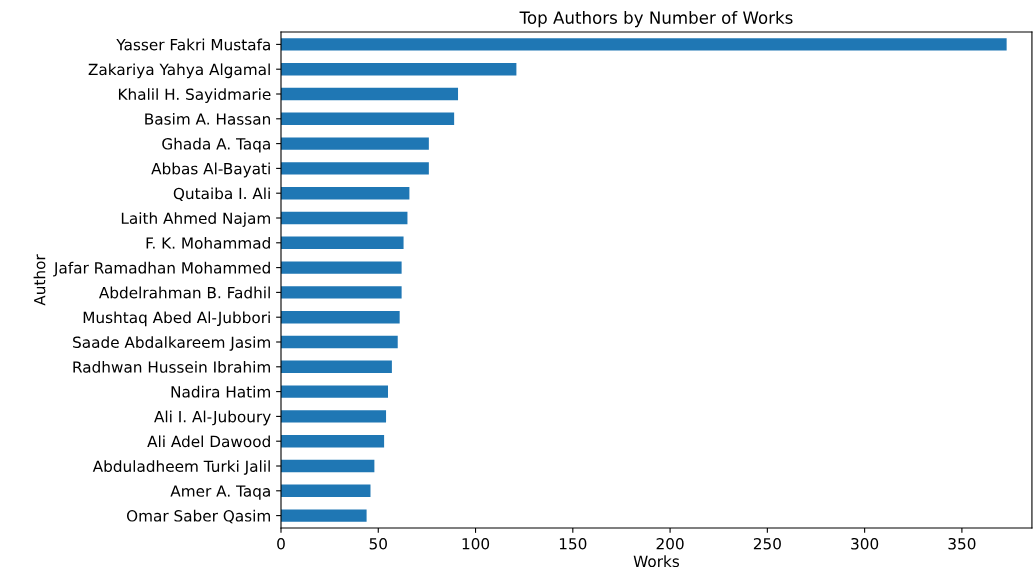  I want to click on y-tick-label: Saade Abdalkareem Jasim, so click(171, 343).